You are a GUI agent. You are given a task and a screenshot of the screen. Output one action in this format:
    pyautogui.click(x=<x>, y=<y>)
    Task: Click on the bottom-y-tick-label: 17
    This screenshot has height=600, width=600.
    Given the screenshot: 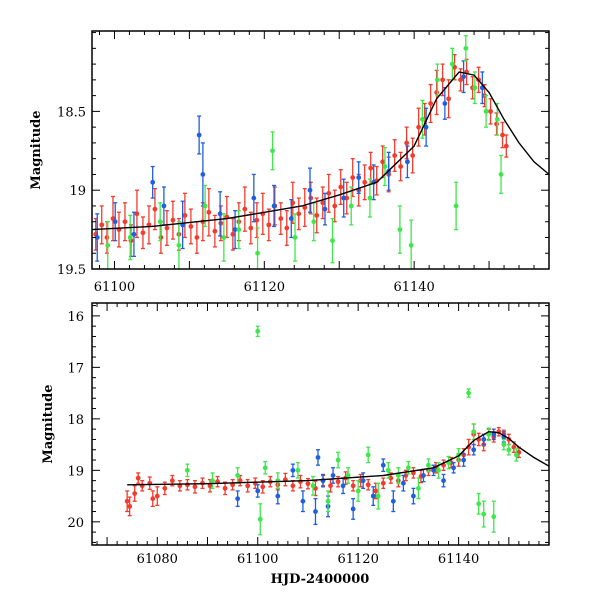 What is the action you would take?
    pyautogui.click(x=75, y=368)
    